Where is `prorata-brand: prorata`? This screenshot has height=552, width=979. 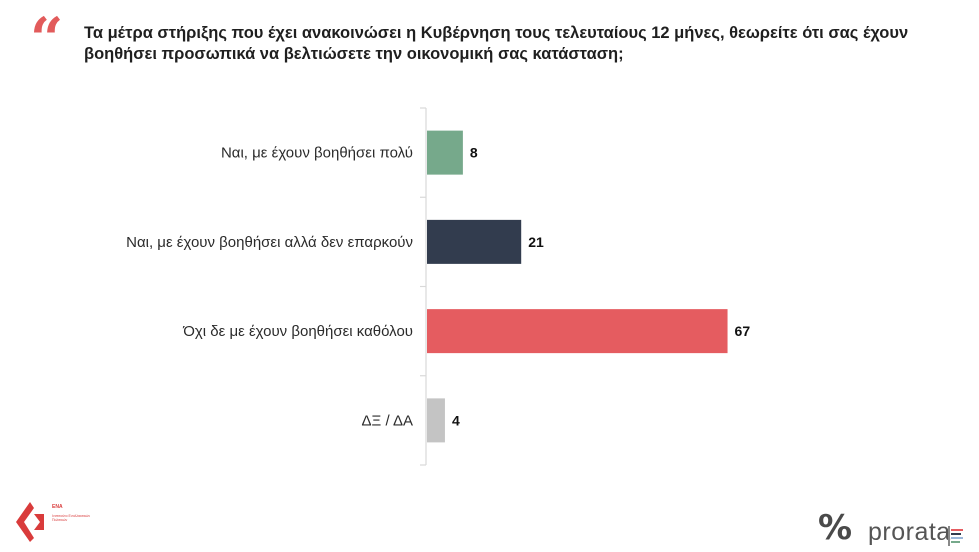 prorata-brand: prorata is located at coordinates (909, 532).